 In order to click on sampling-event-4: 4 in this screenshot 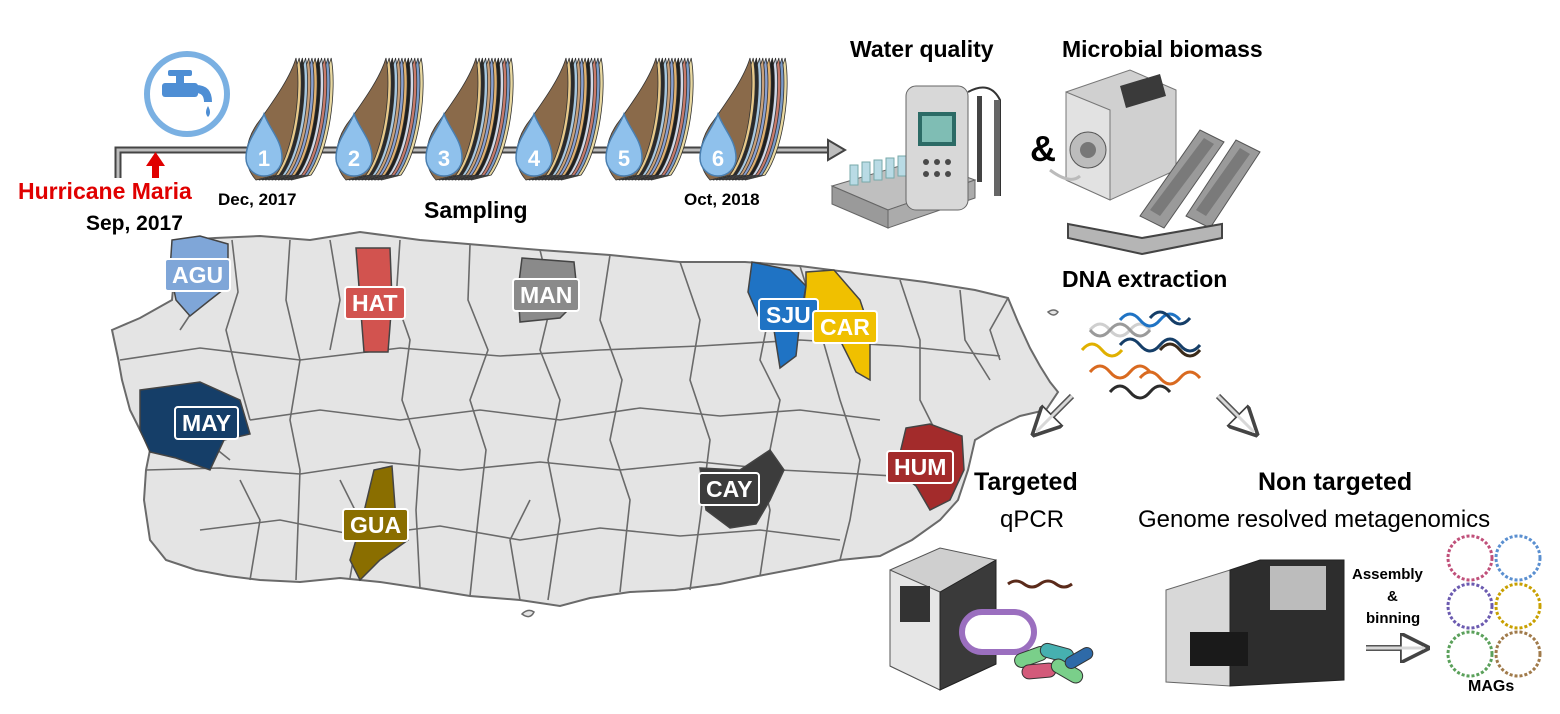, I will do `click(559, 119)`.